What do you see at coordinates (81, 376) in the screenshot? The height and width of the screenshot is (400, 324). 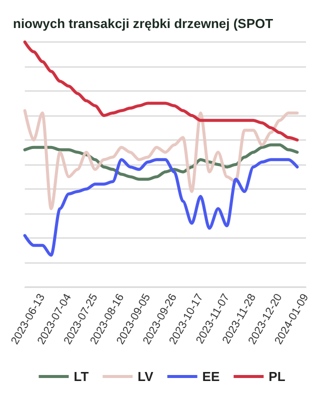 I see `legend-label: LT` at bounding box center [81, 376].